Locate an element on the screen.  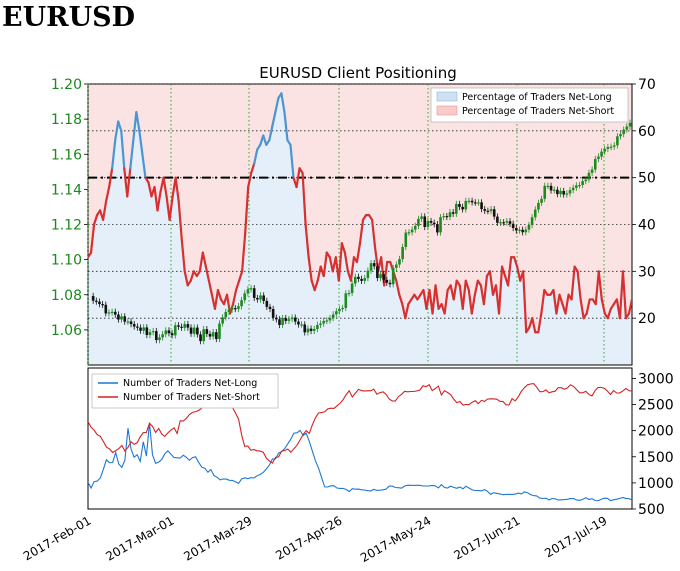
date-tick-label: 2017-Mar-01 is located at coordinates (139, 538).